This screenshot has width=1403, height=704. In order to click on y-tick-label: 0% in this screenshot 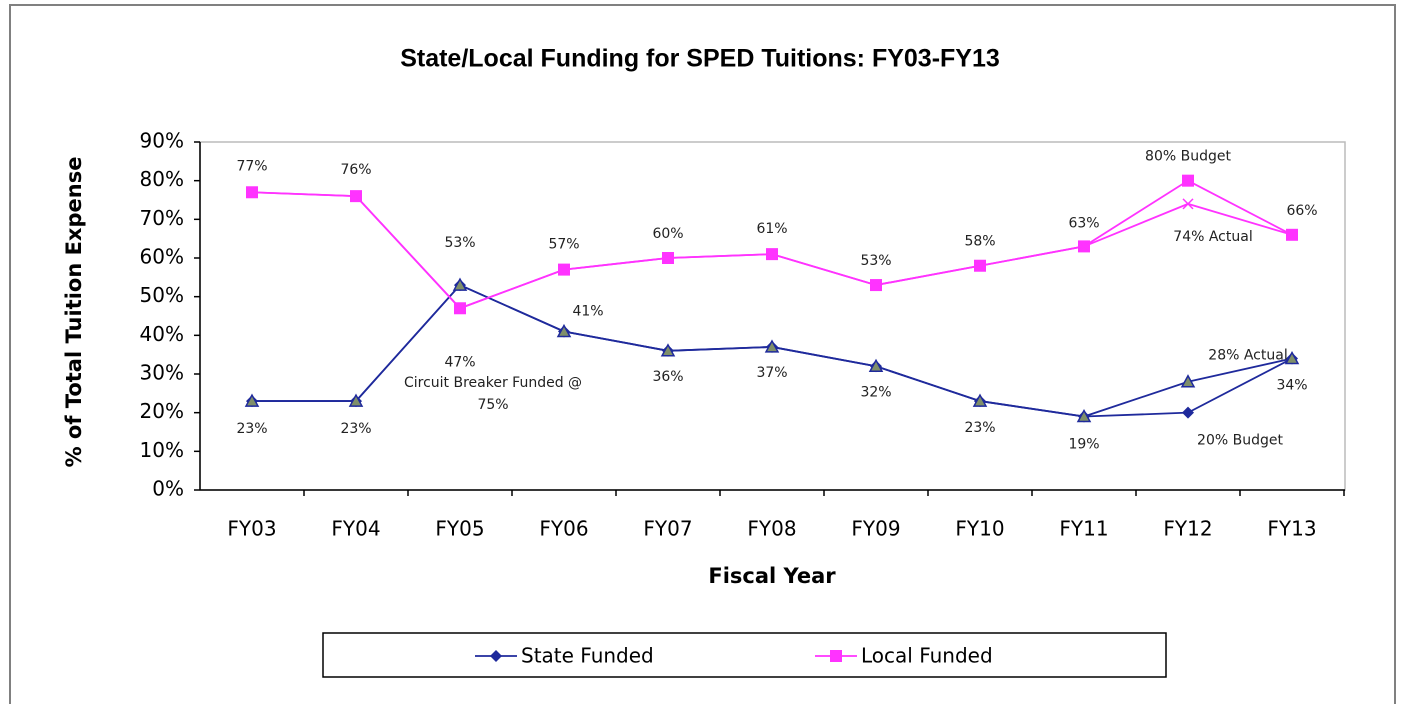, I will do `click(168, 489)`.